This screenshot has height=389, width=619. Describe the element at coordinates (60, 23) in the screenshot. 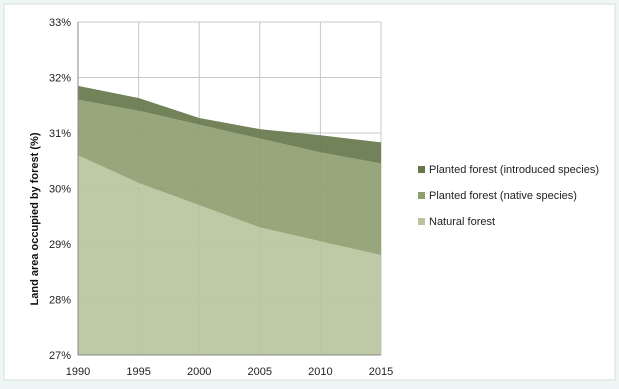

I see `y-tick-label: 33%` at that location.